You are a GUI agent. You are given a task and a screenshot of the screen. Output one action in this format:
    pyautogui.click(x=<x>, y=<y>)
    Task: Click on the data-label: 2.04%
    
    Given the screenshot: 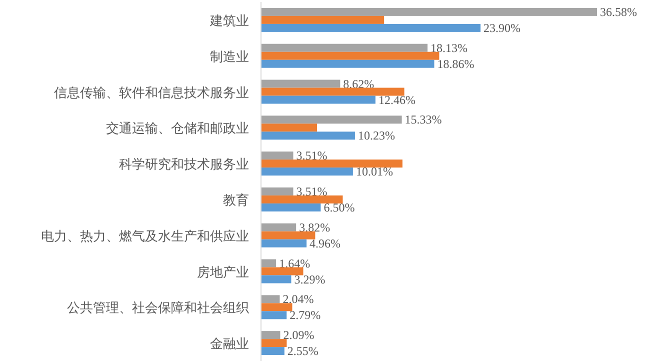 What is the action you would take?
    pyautogui.click(x=298, y=299)
    